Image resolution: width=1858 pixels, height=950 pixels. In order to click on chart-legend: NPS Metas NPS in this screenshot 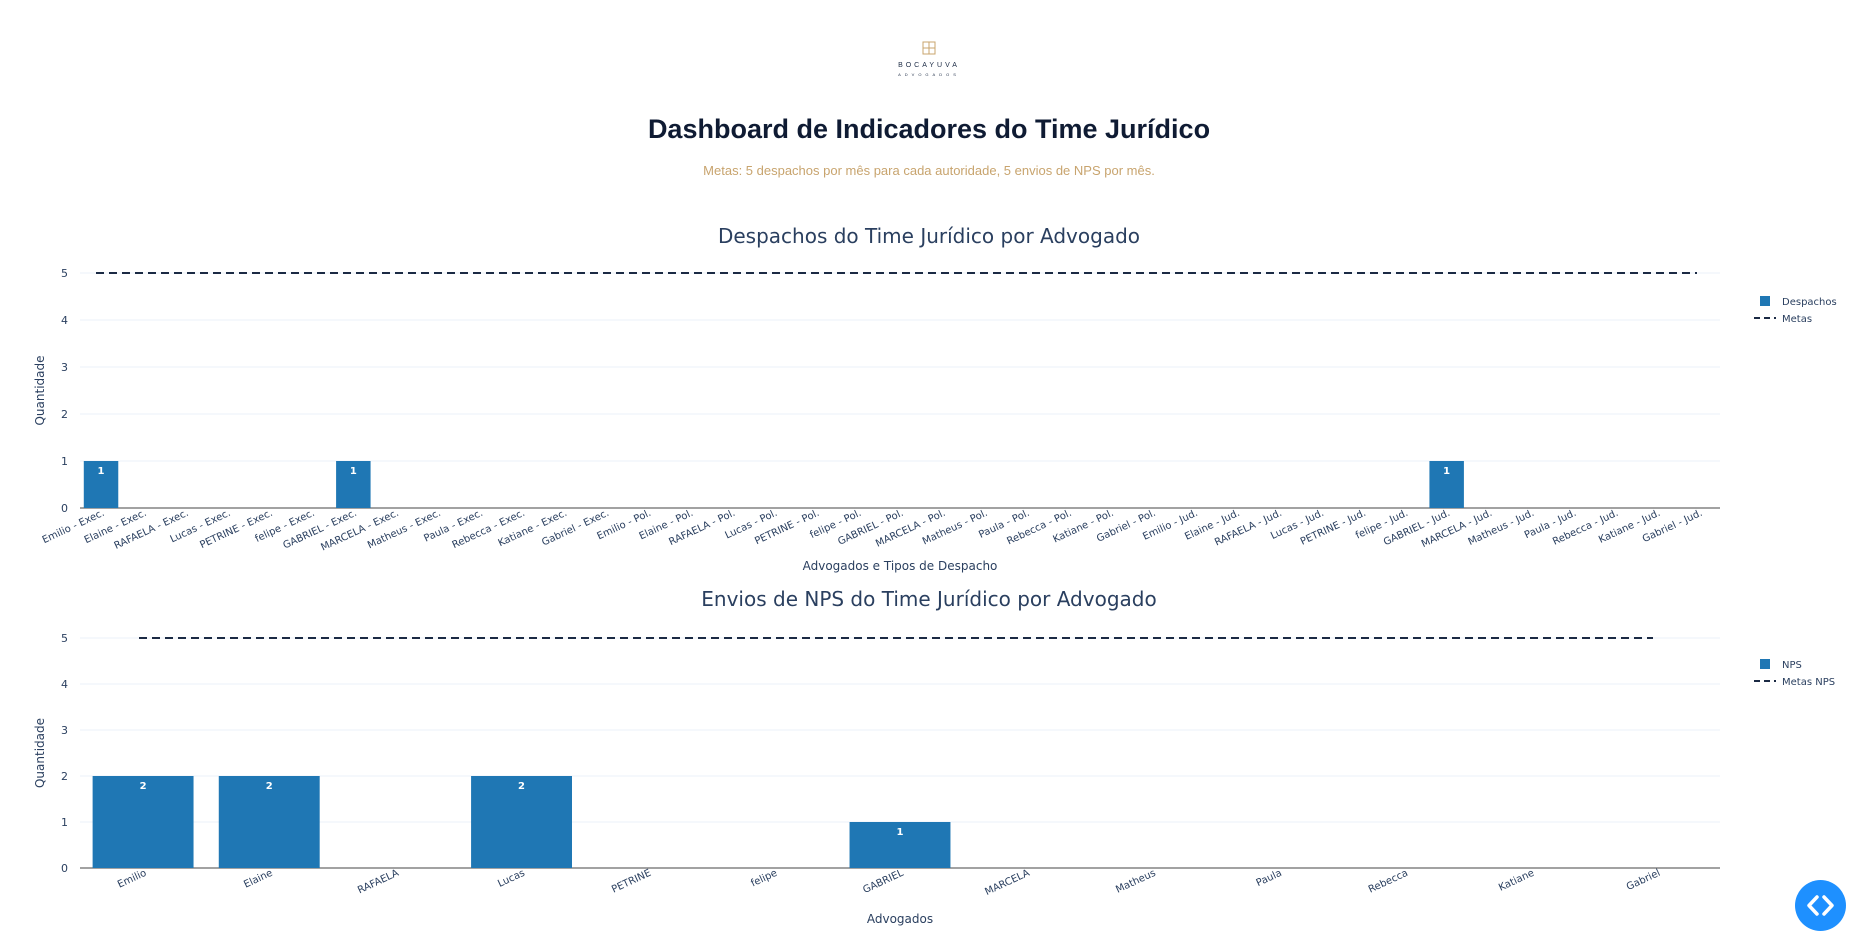, I will do `click(1794, 673)`.